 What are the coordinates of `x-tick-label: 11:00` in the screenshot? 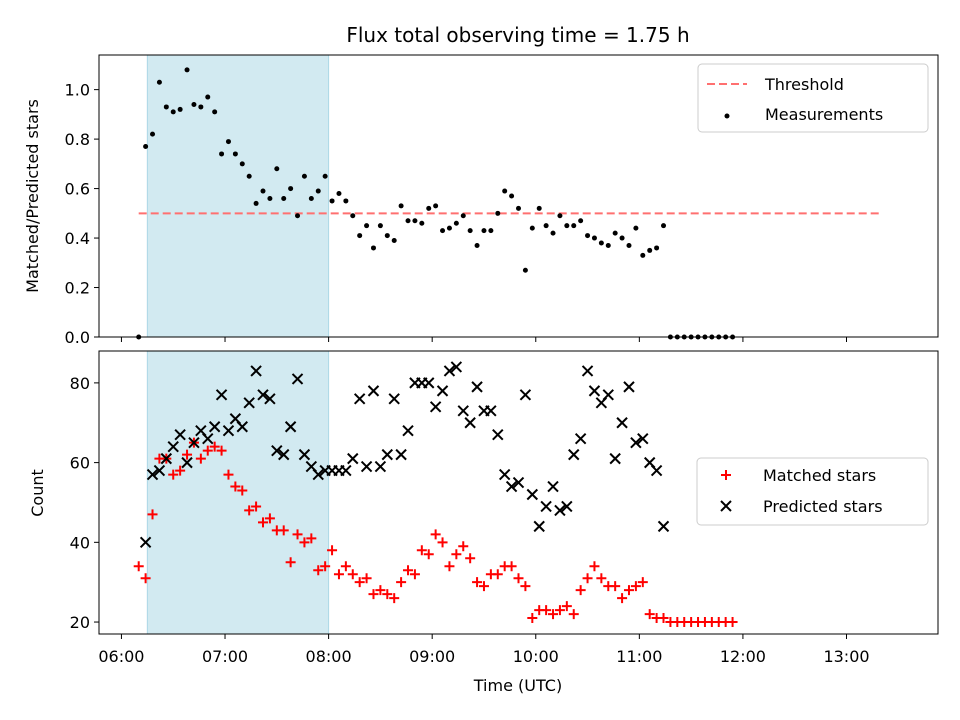 It's located at (639, 656).